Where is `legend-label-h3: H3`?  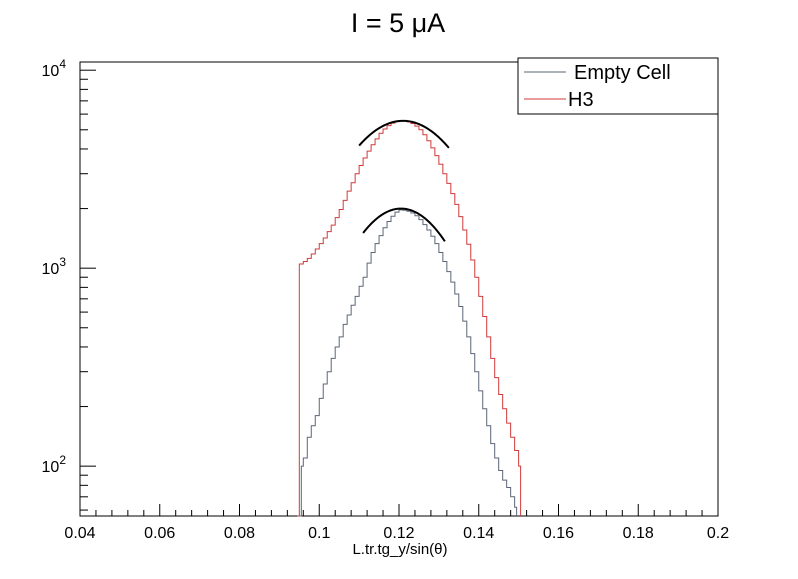
legend-label-h3: H3 is located at coordinates (581, 100).